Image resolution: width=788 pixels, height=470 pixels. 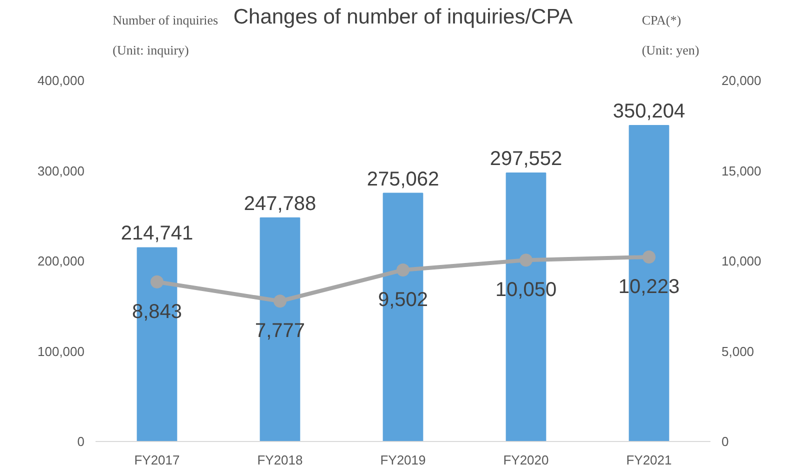 I want to click on y2-axis-title: CPA(*), so click(x=662, y=20).